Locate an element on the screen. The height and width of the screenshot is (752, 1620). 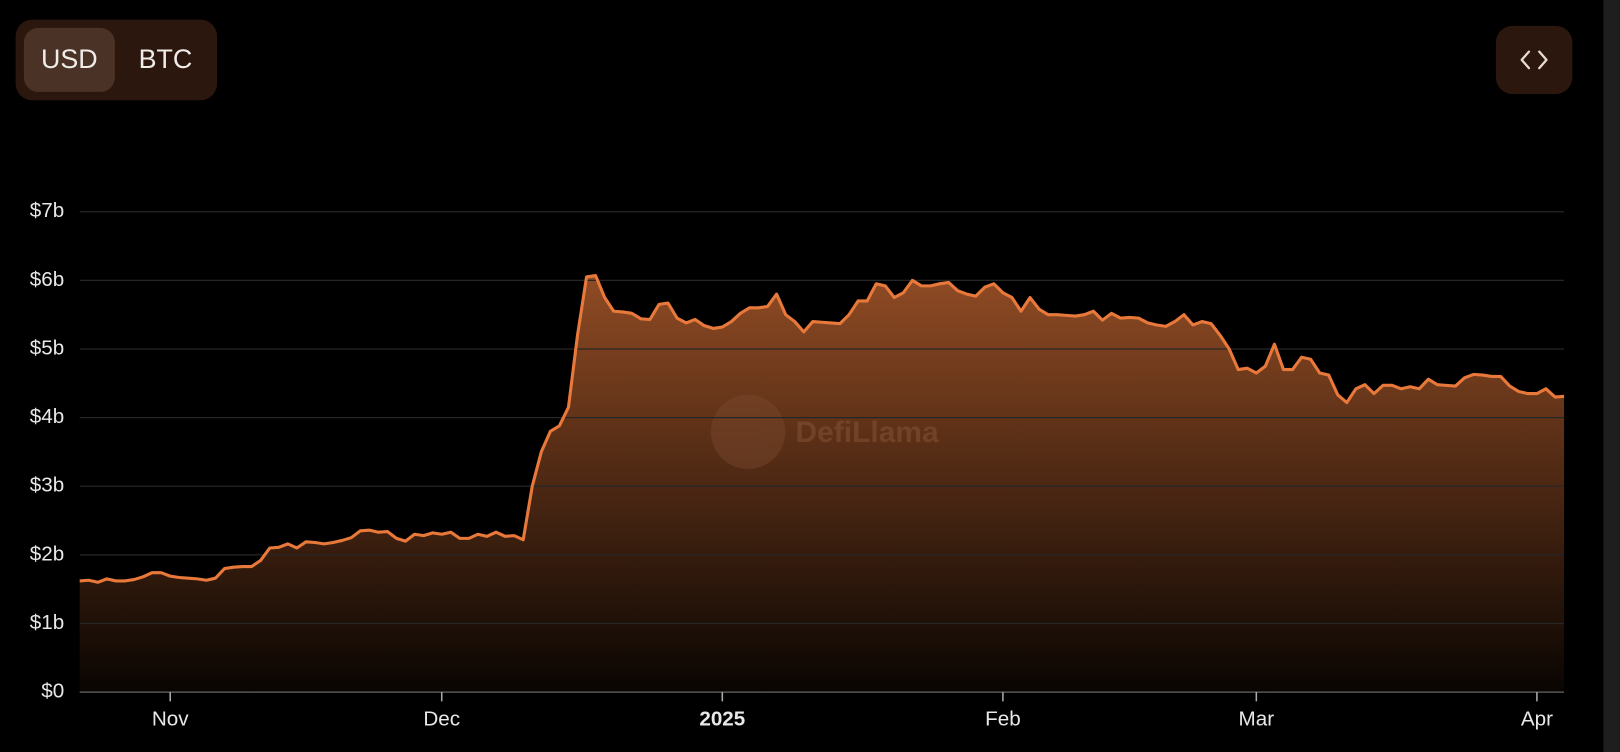
watermark-logo is located at coordinates (748, 431).